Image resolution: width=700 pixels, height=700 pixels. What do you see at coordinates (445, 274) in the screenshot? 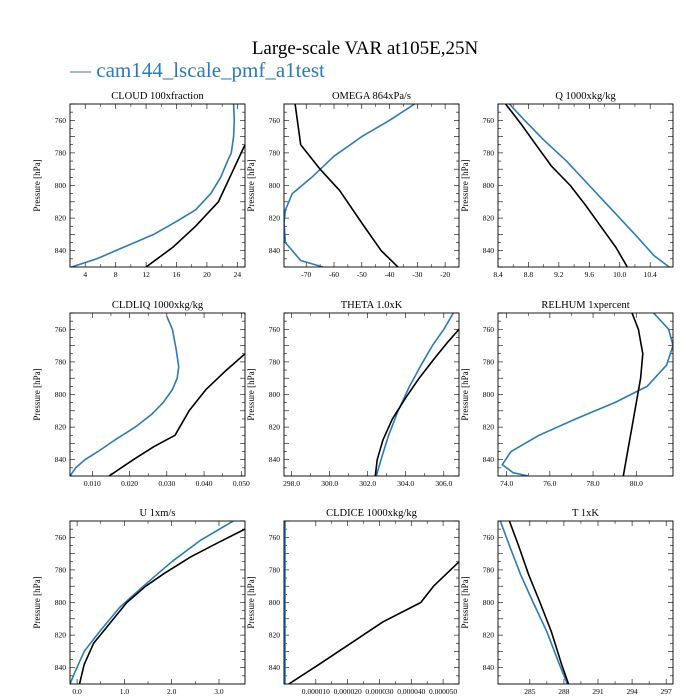
I see `x-tick-label: -20` at bounding box center [445, 274].